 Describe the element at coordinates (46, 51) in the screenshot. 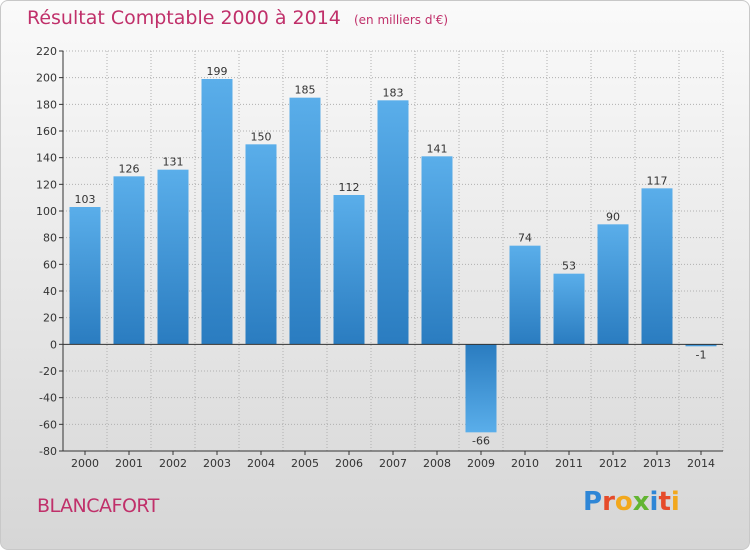

I see `y-tick-label: 220` at that location.